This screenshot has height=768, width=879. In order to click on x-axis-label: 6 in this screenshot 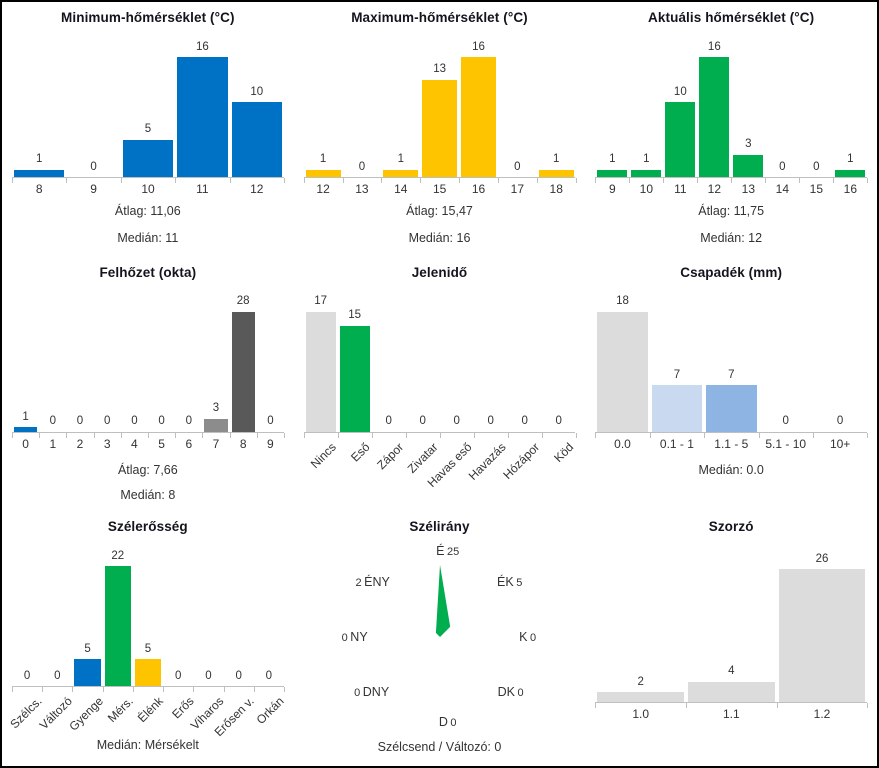, I will do `click(189, 443)`.